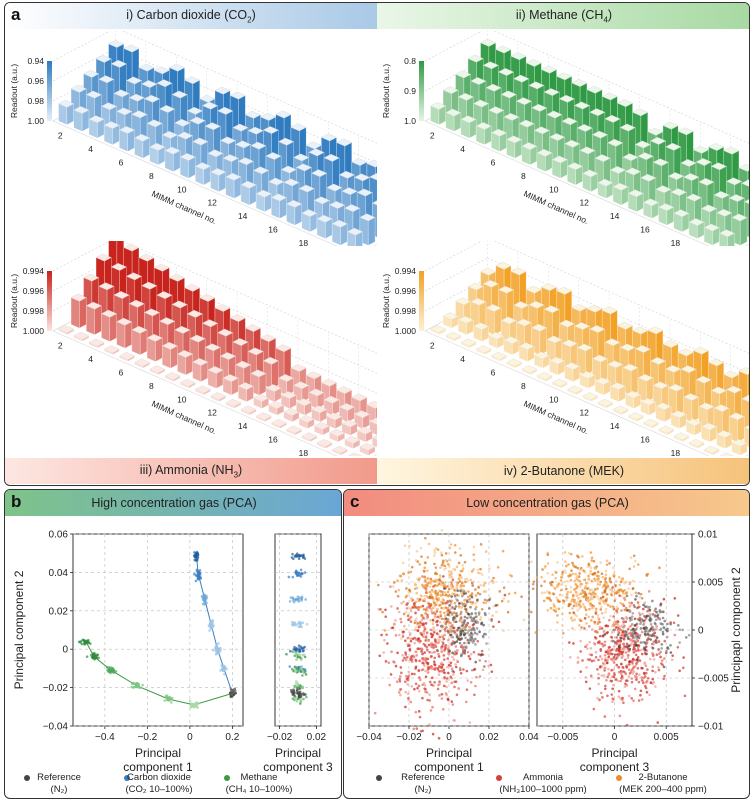 This screenshot has width=754, height=802. What do you see at coordinates (662, 777) in the screenshot?
I see `legend-label: 2-Butanone` at bounding box center [662, 777].